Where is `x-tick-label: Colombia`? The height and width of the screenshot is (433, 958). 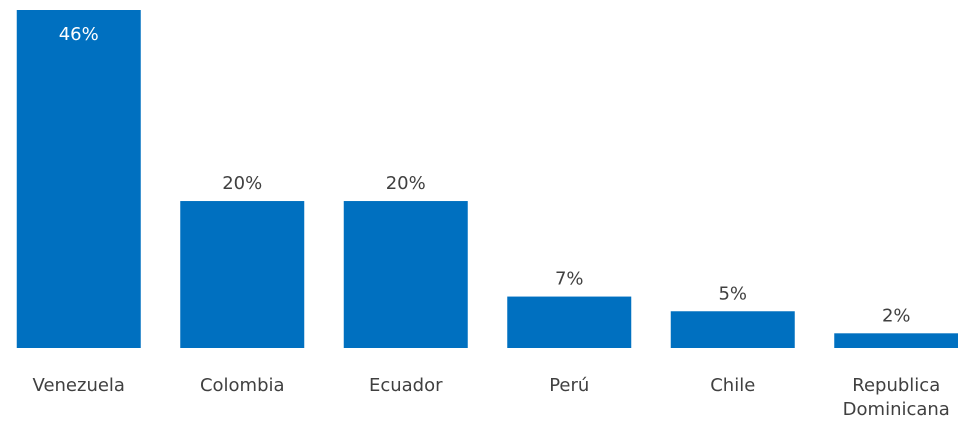 x-tick-label: Colombia is located at coordinates (242, 385).